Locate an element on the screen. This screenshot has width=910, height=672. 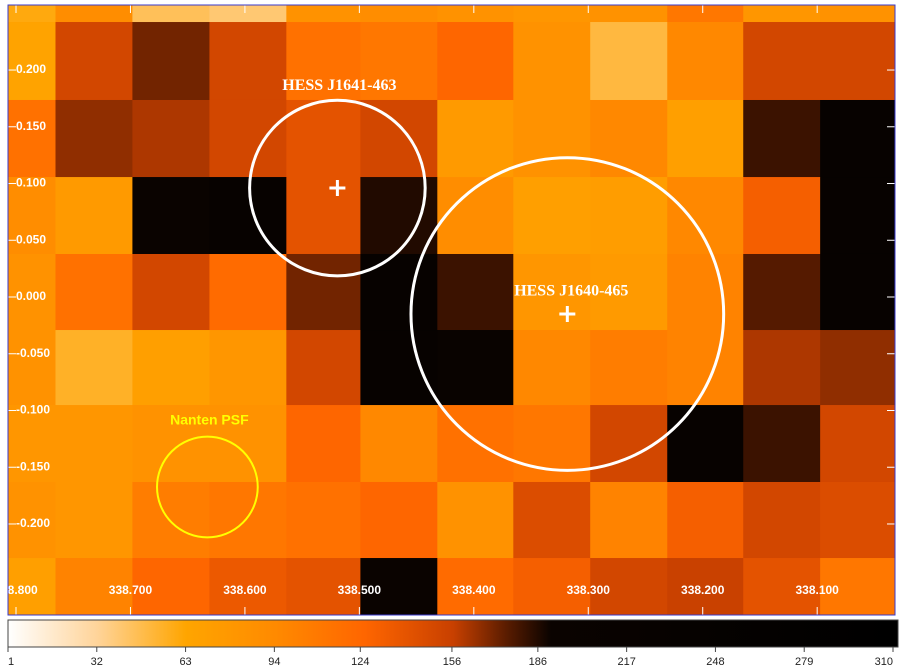
x-tick-label: 338.100 is located at coordinates (817, 590).